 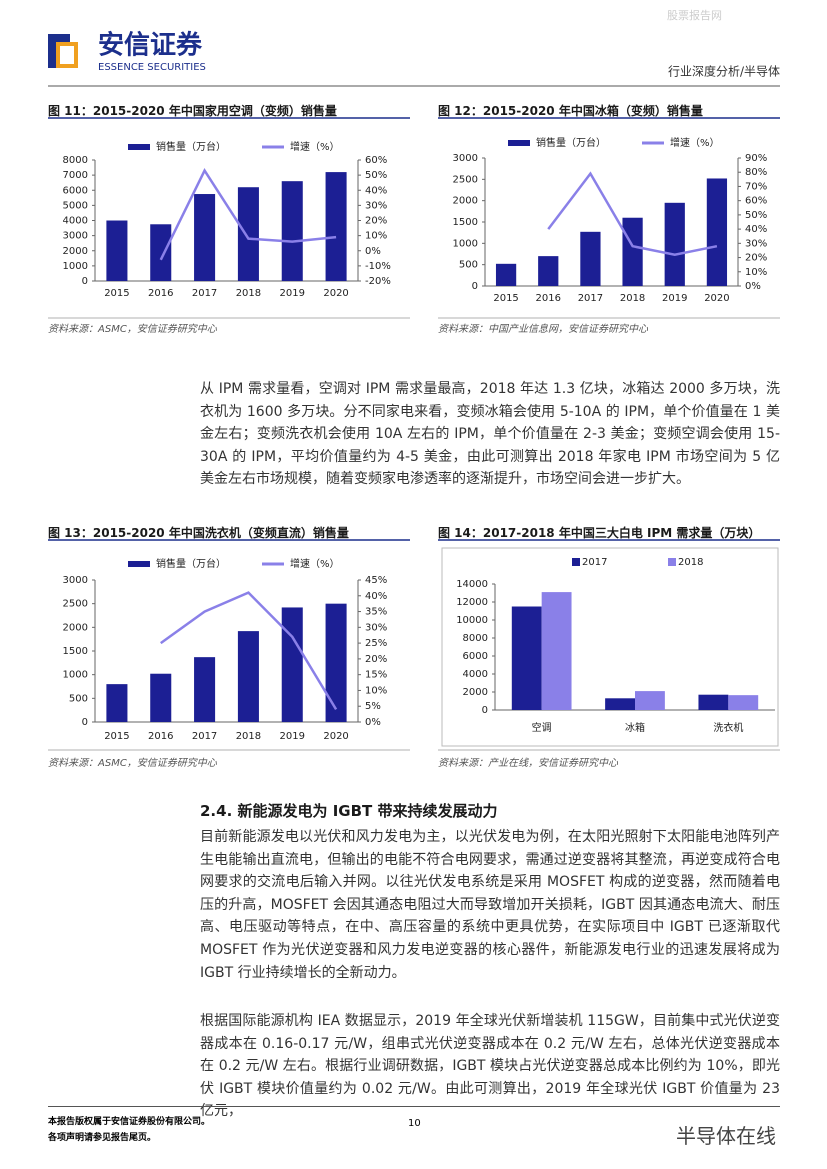 I want to click on y-tick-label: 2500, so click(x=75, y=604).